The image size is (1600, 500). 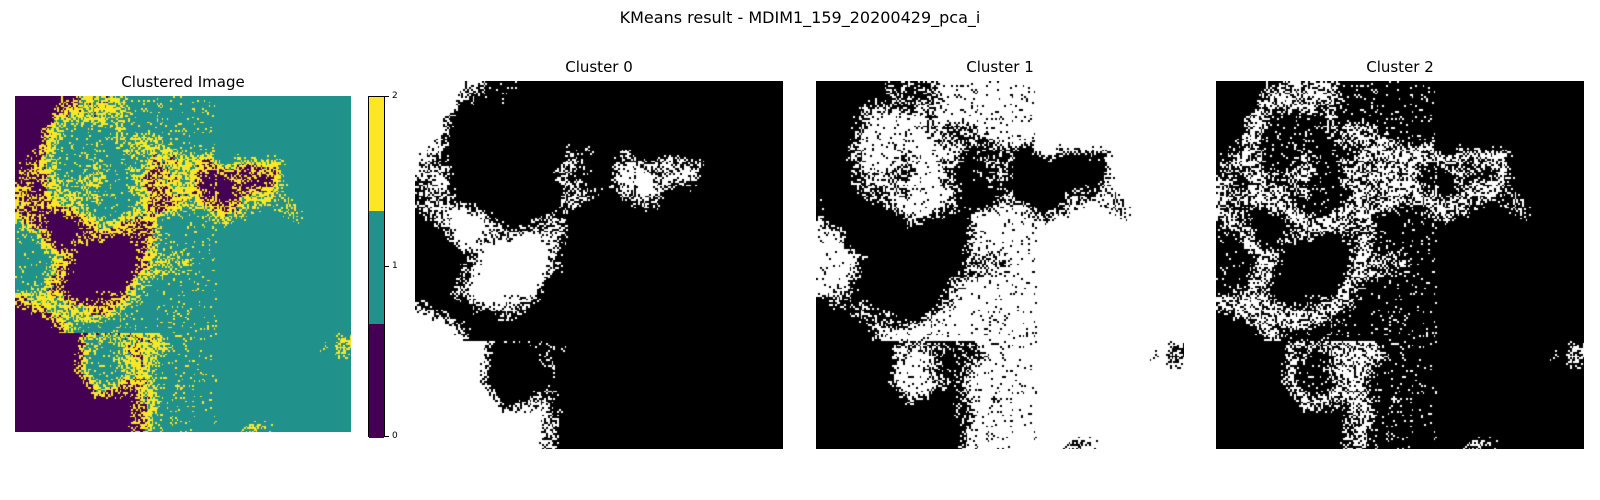 I want to click on colorbar-tick-label-0: 0, so click(x=395, y=436).